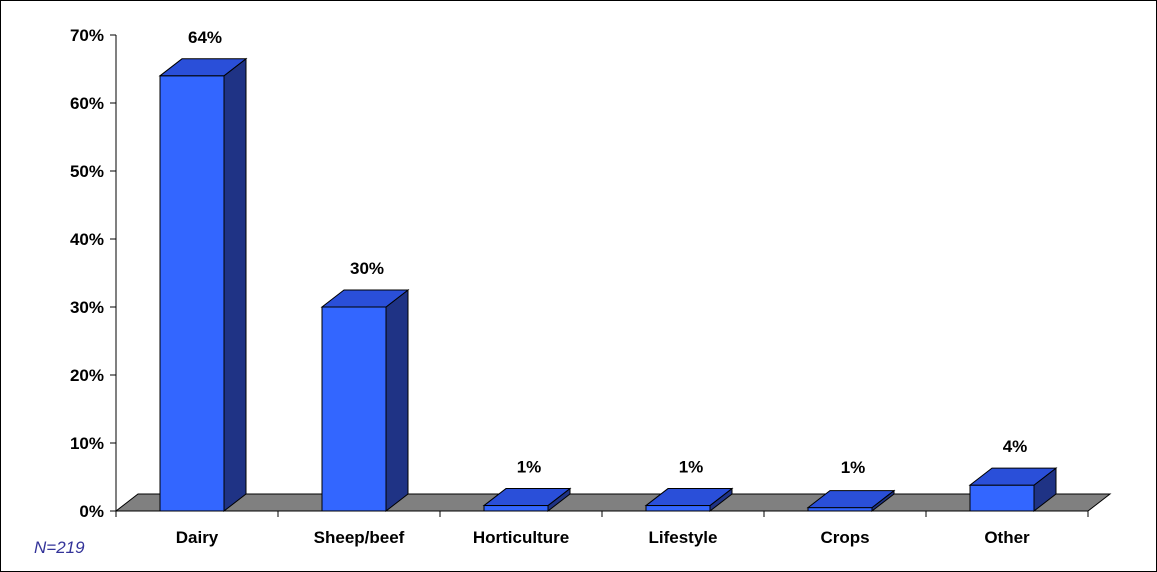  I want to click on y-tick-label: 50%, so click(87, 171).